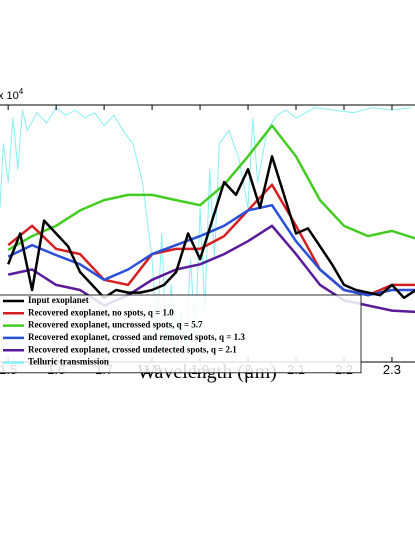  Describe the element at coordinates (392, 369) in the screenshot. I see `x-tick-label: 2.3` at that location.